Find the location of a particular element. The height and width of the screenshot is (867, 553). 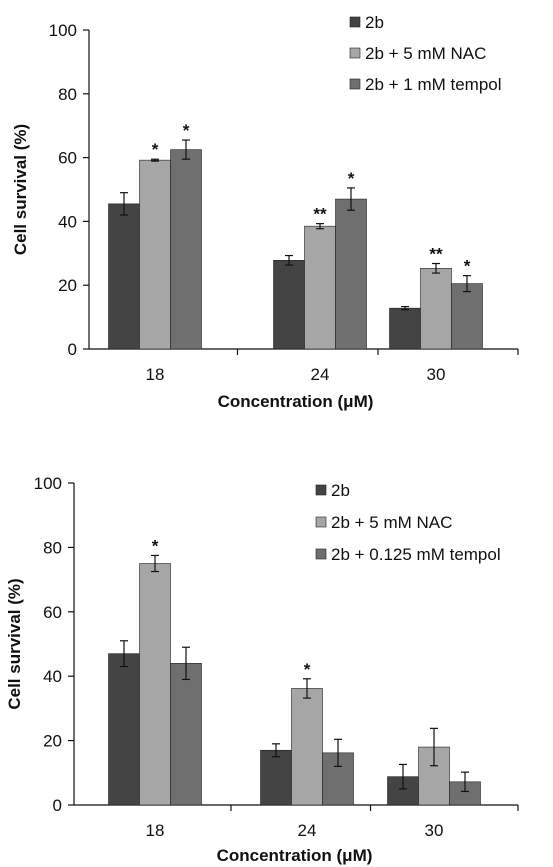

legend: 2b 2b + 5 mM NAC 2b + 0.125 mM tempol is located at coordinates (408, 522).